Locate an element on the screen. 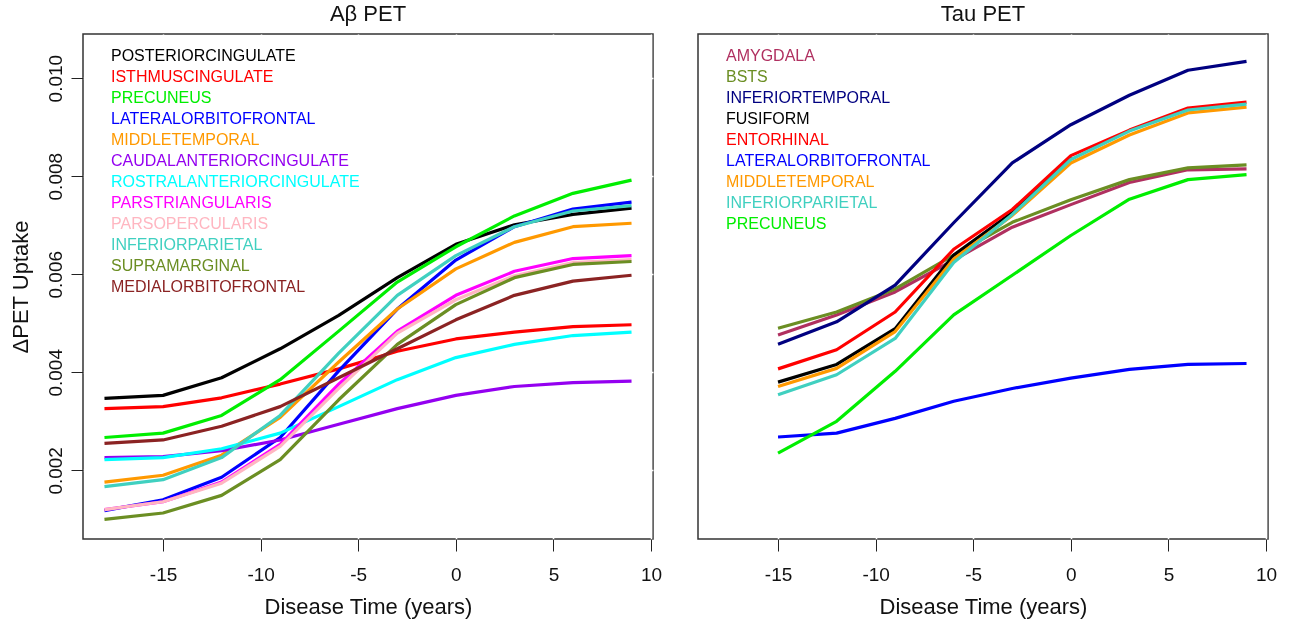 Image resolution: width=1298 pixels, height=642 pixels. text: INFERIORTEMPORAL is located at coordinates (808, 97).